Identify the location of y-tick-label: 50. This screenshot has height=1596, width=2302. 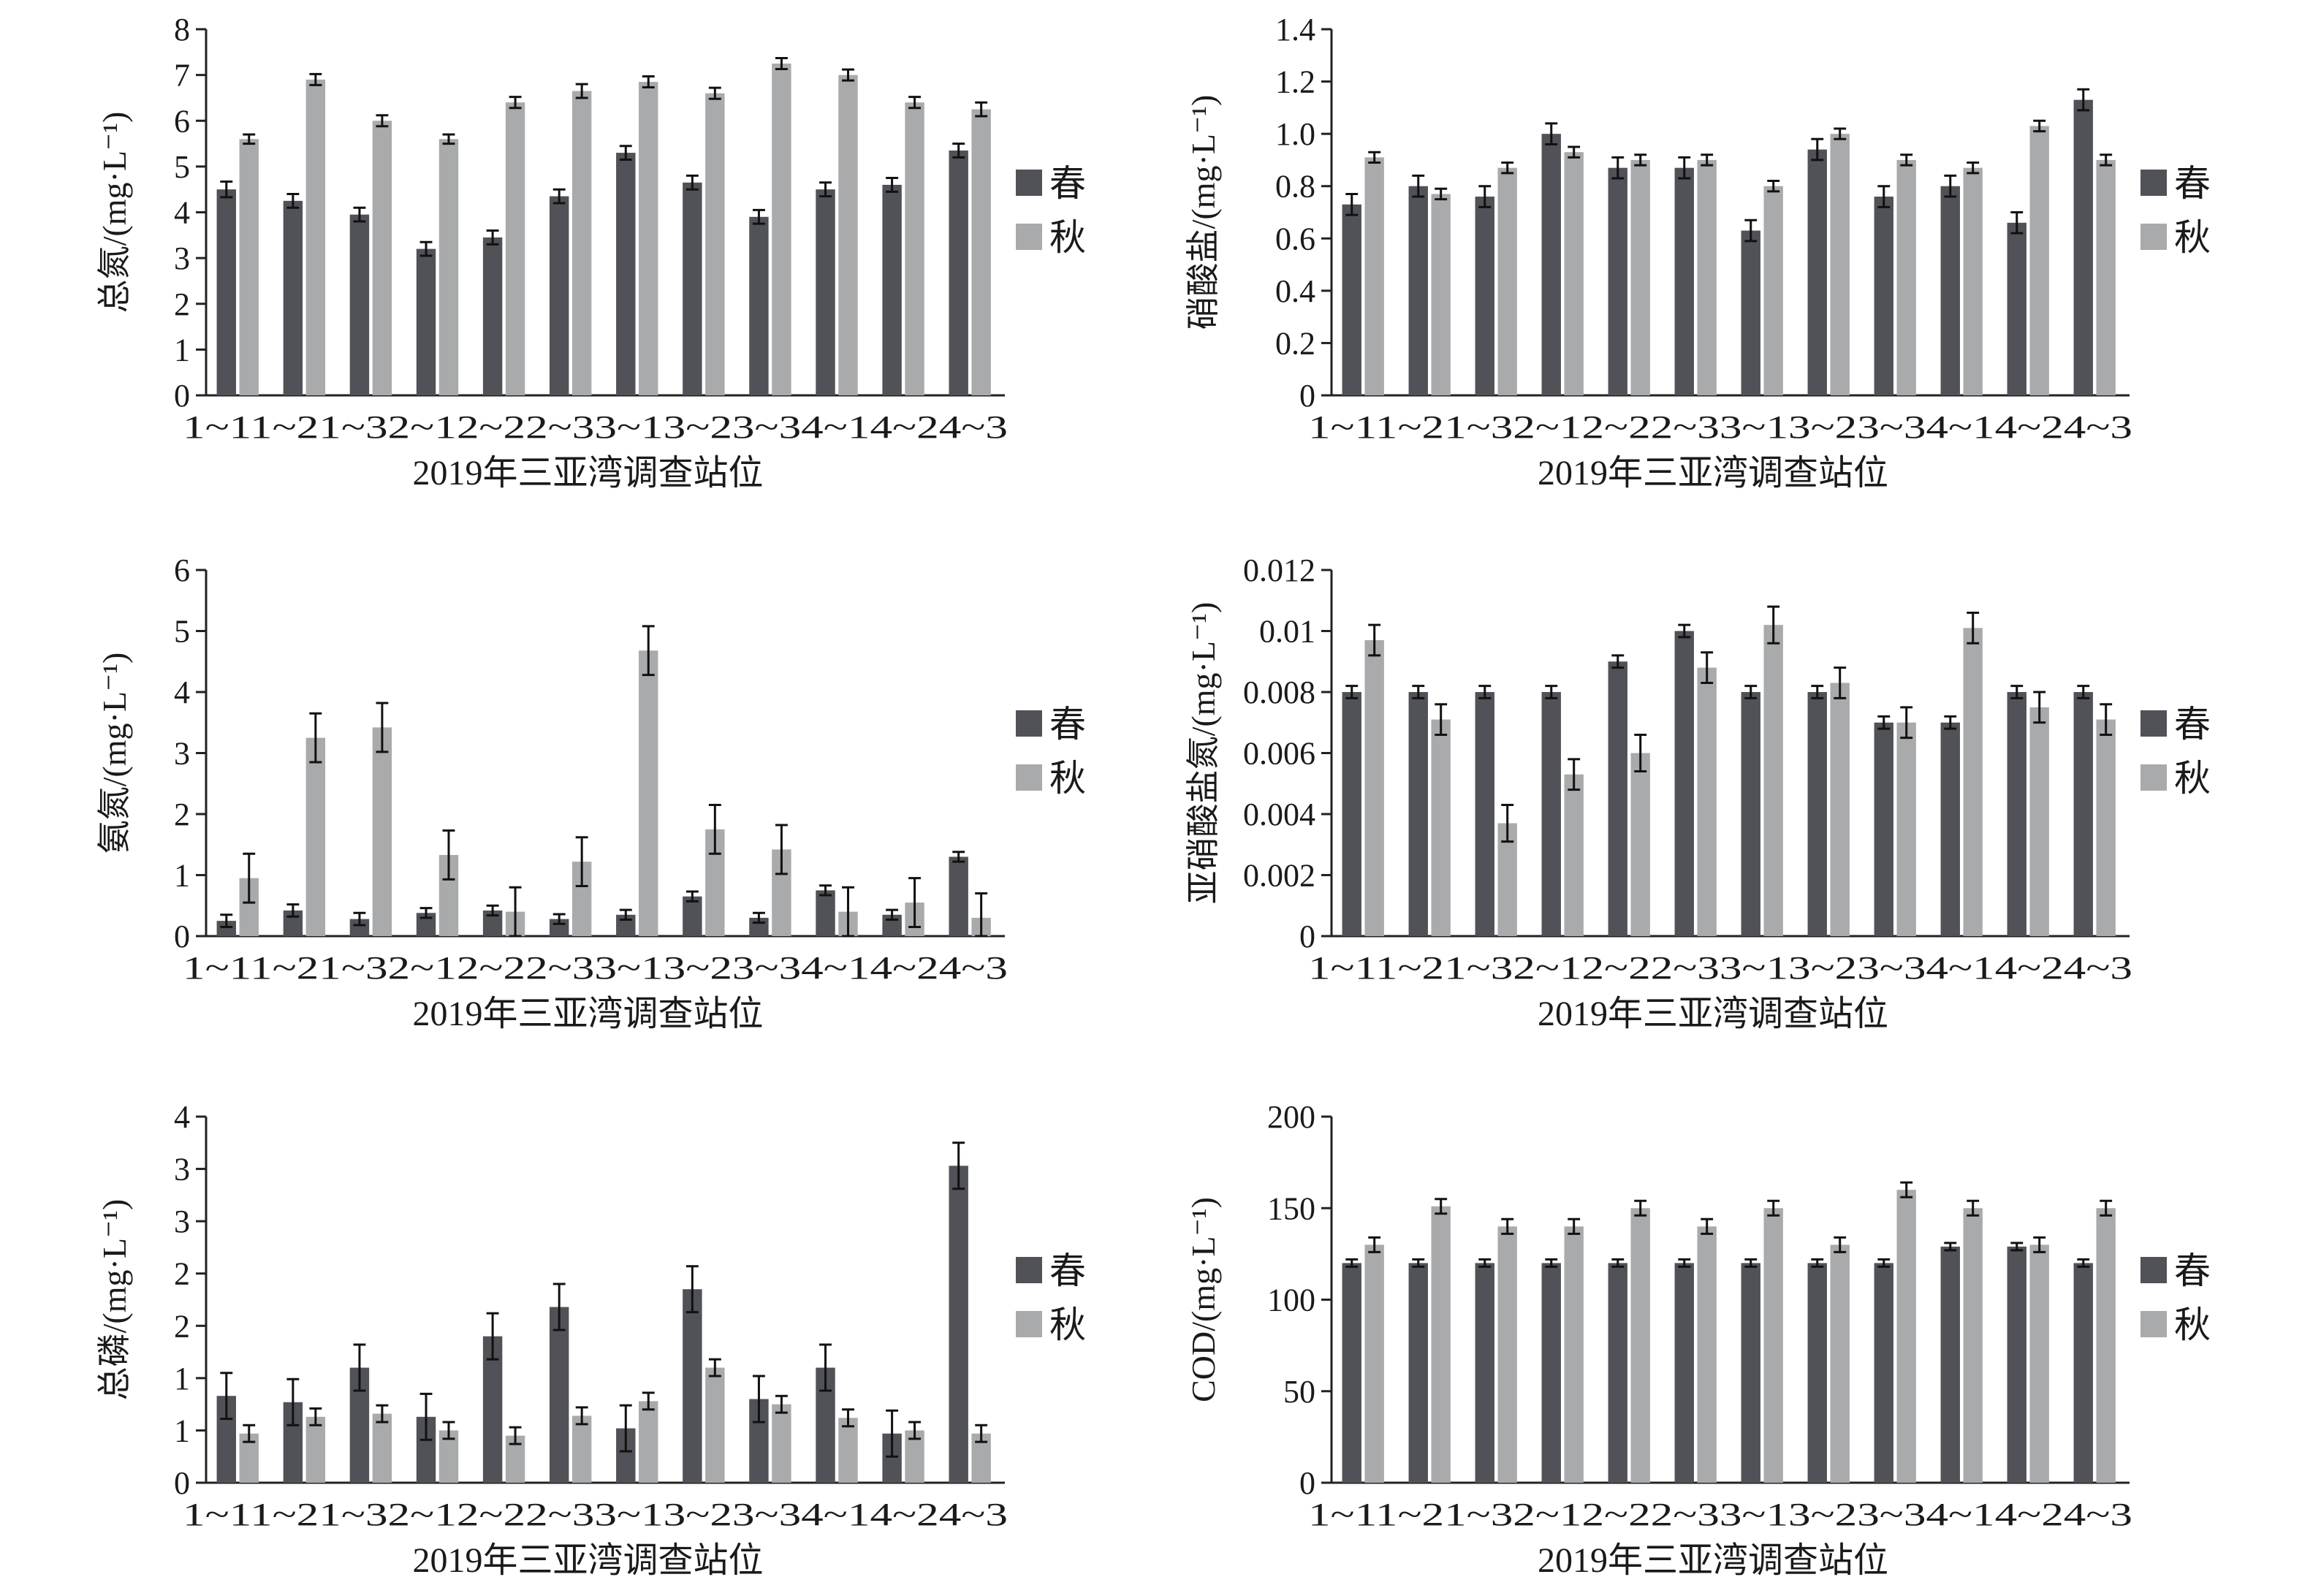
(1299, 1392).